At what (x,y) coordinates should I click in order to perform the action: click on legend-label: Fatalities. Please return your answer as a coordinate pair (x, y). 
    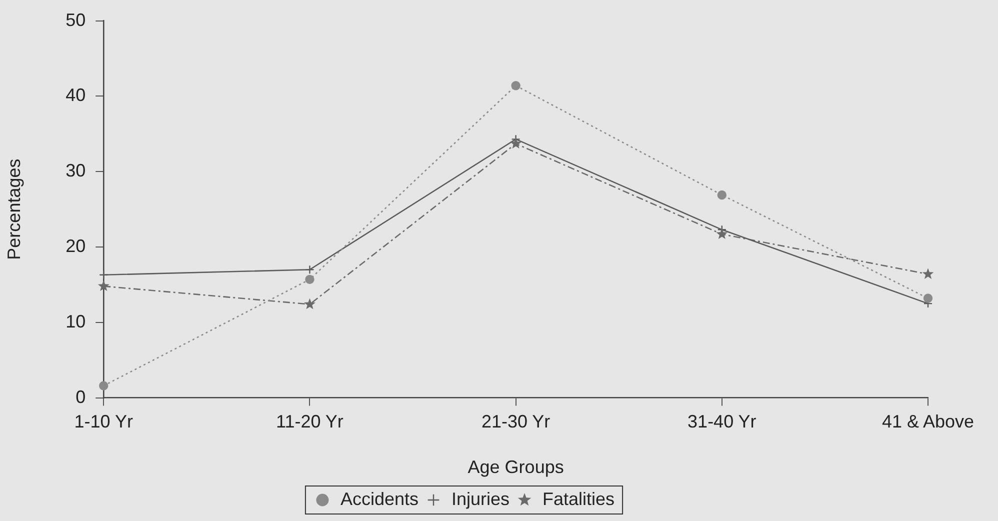
    Looking at the image, I should click on (578, 498).